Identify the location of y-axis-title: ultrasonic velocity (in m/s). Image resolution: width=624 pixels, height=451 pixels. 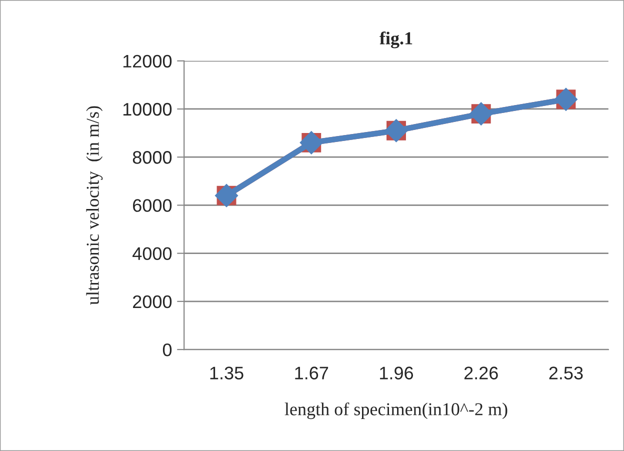
(94, 205).